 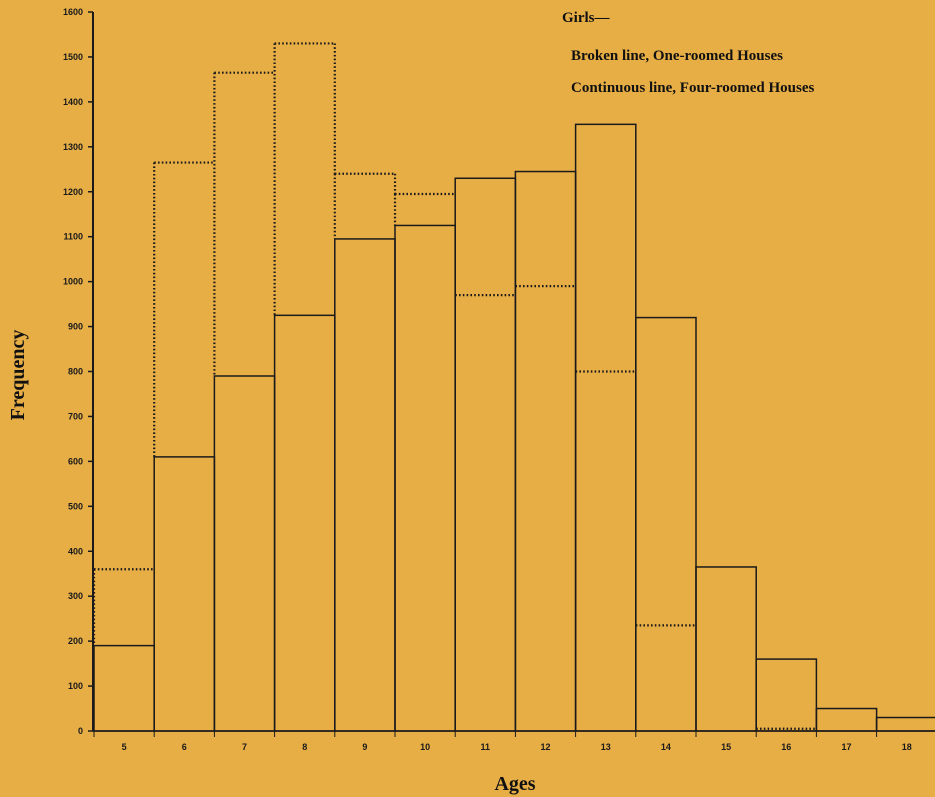 I want to click on x-tick-label: 15, so click(x=726, y=747).